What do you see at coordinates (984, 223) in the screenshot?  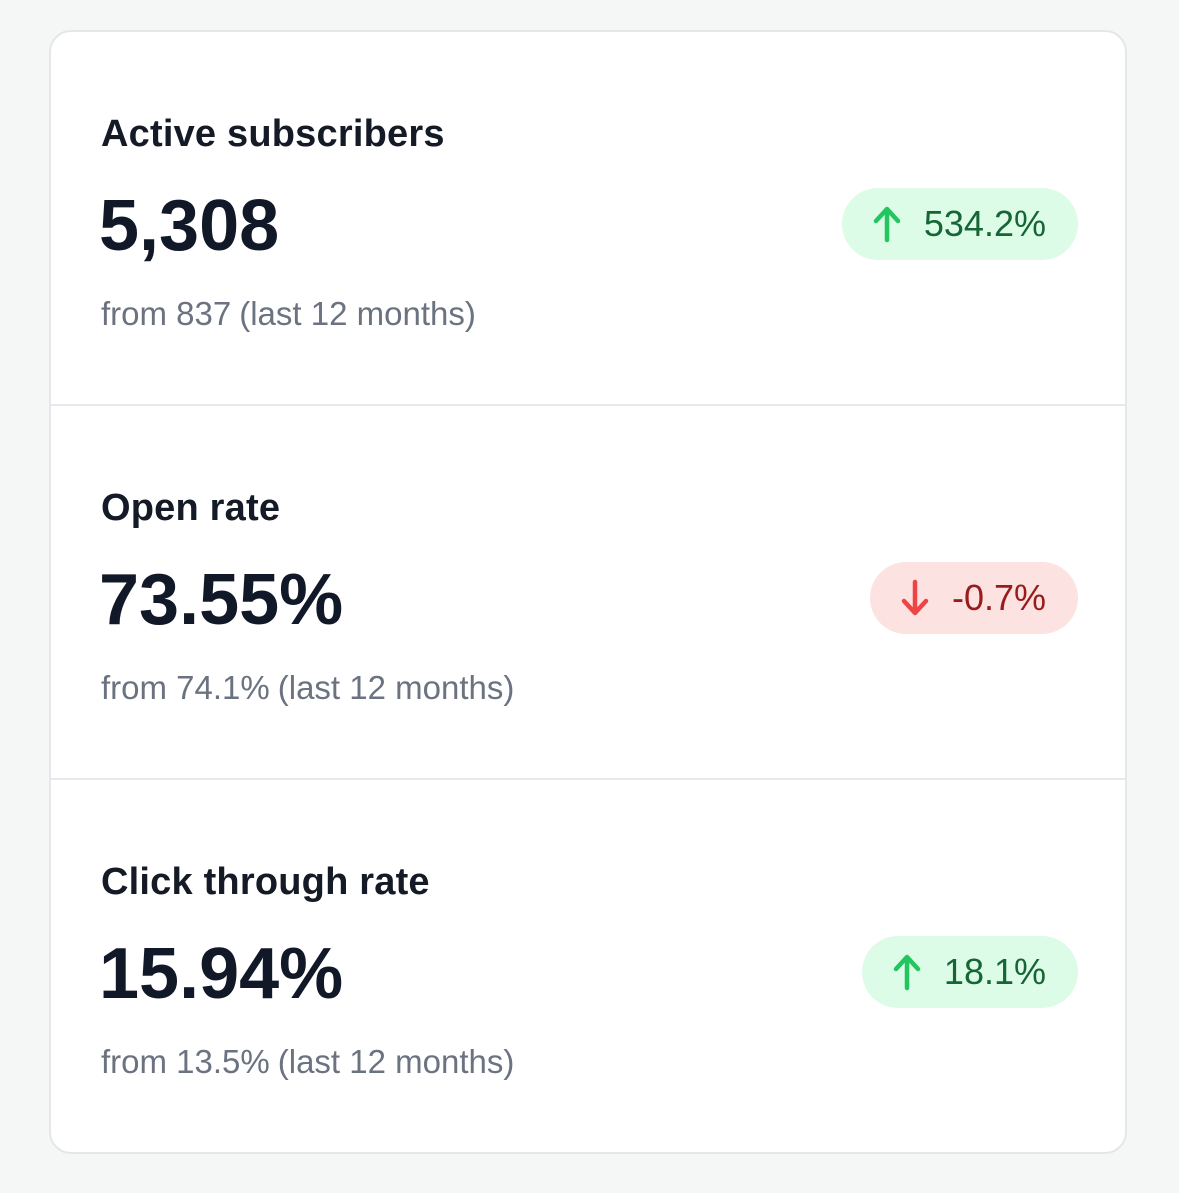 I see `change-value: 534.2%` at bounding box center [984, 223].